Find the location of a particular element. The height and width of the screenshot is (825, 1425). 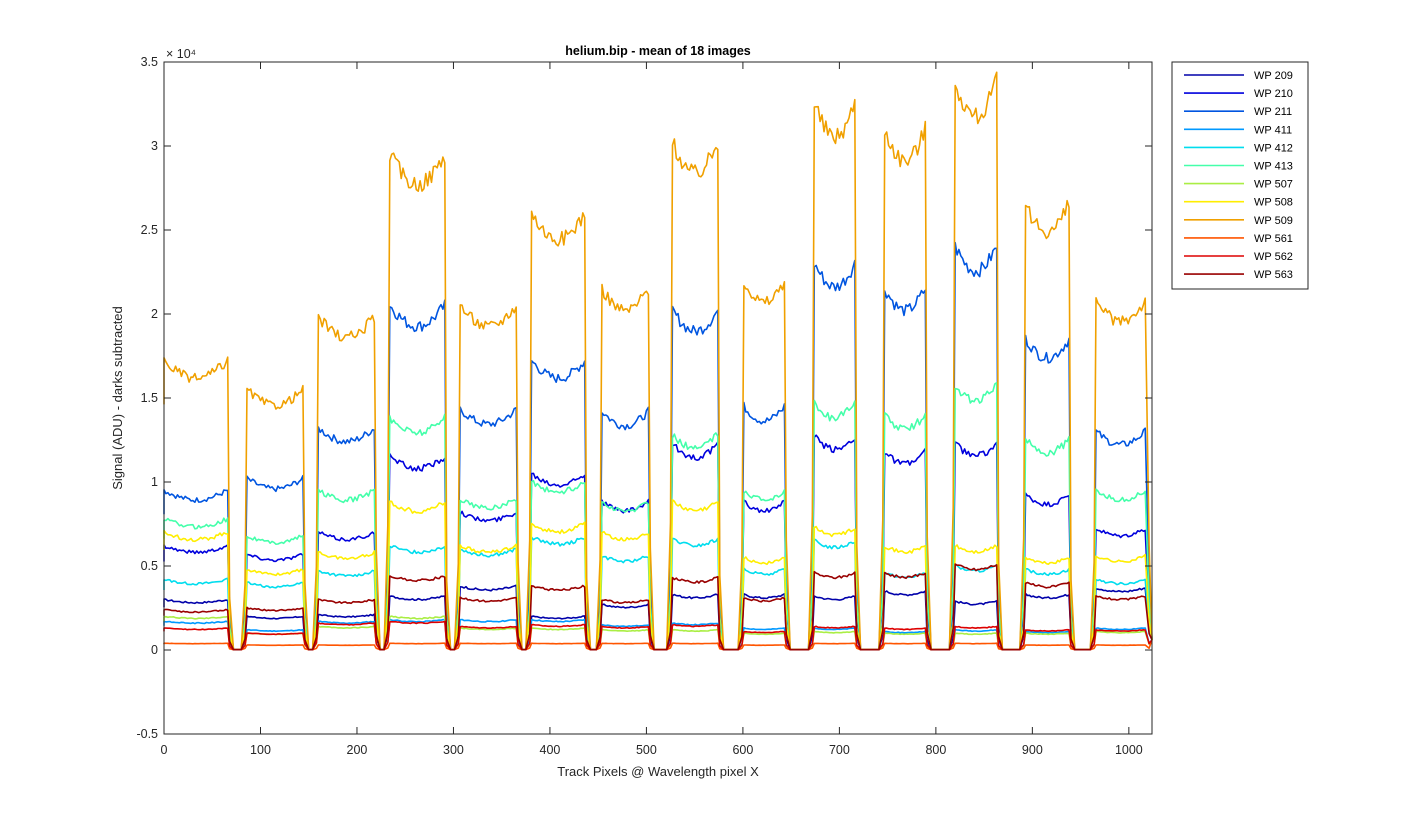

x-tick-label: 700 is located at coordinates (839, 750).